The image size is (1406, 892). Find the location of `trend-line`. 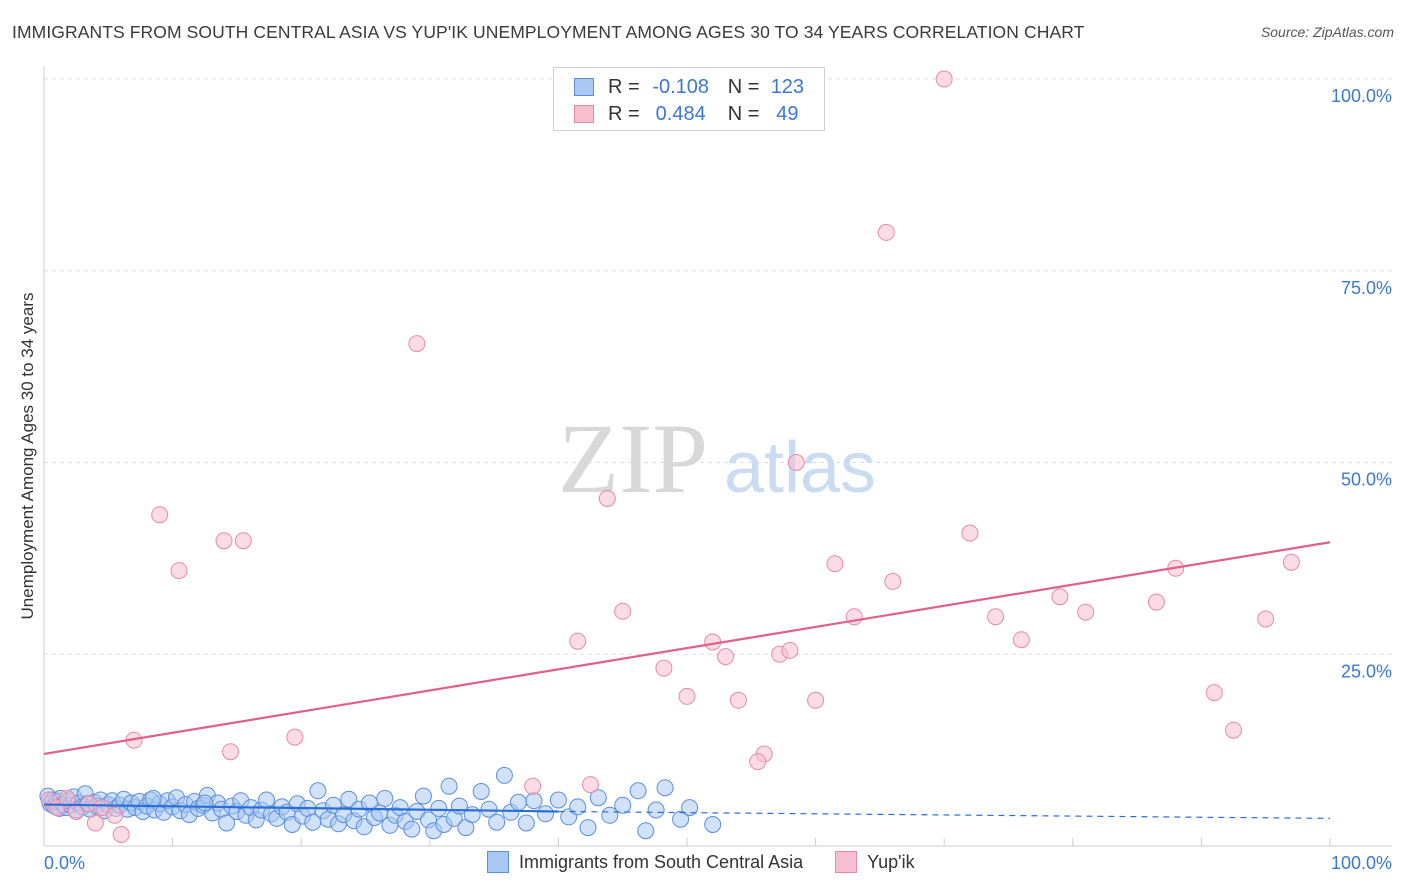

trend-line is located at coordinates (301, 808).